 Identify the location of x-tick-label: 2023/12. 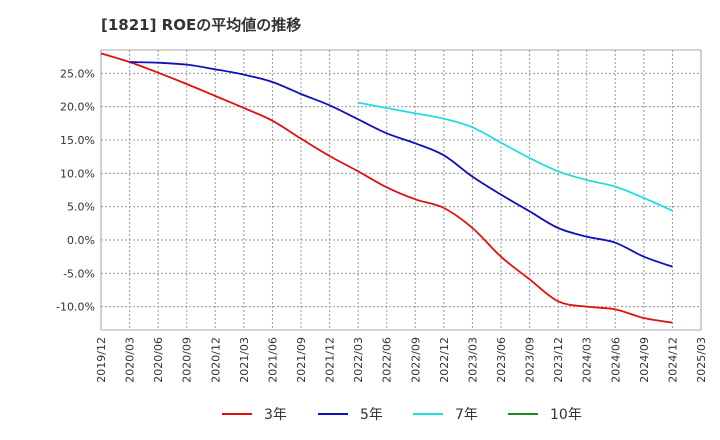
(558, 360).